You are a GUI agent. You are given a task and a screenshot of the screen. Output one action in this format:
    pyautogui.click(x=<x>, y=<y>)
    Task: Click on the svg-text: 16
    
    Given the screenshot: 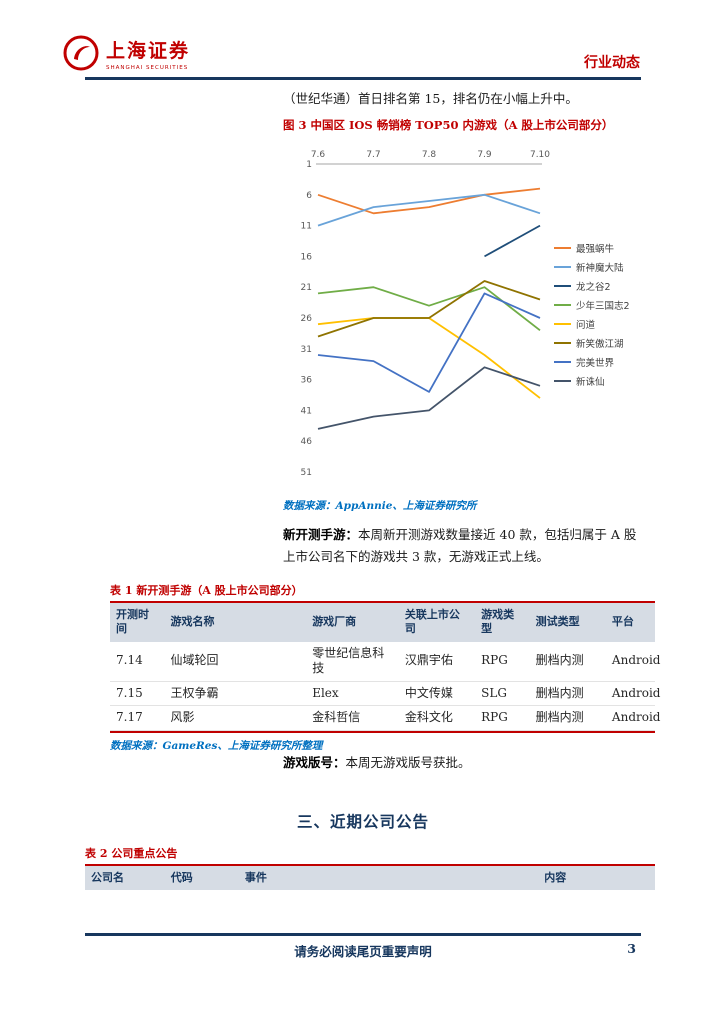 What is the action you would take?
    pyautogui.click(x=307, y=257)
    